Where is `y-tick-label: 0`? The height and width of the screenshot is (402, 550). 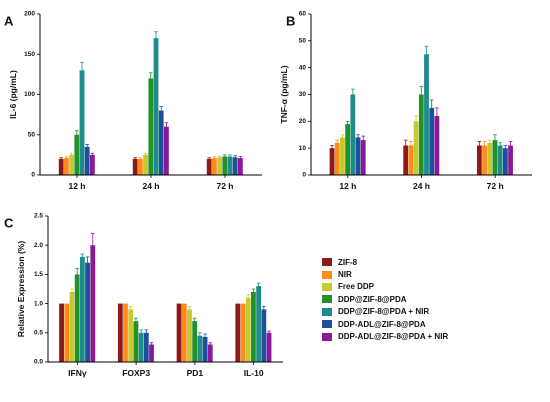
y-tick-label: 0 is located at coordinates (33, 175).